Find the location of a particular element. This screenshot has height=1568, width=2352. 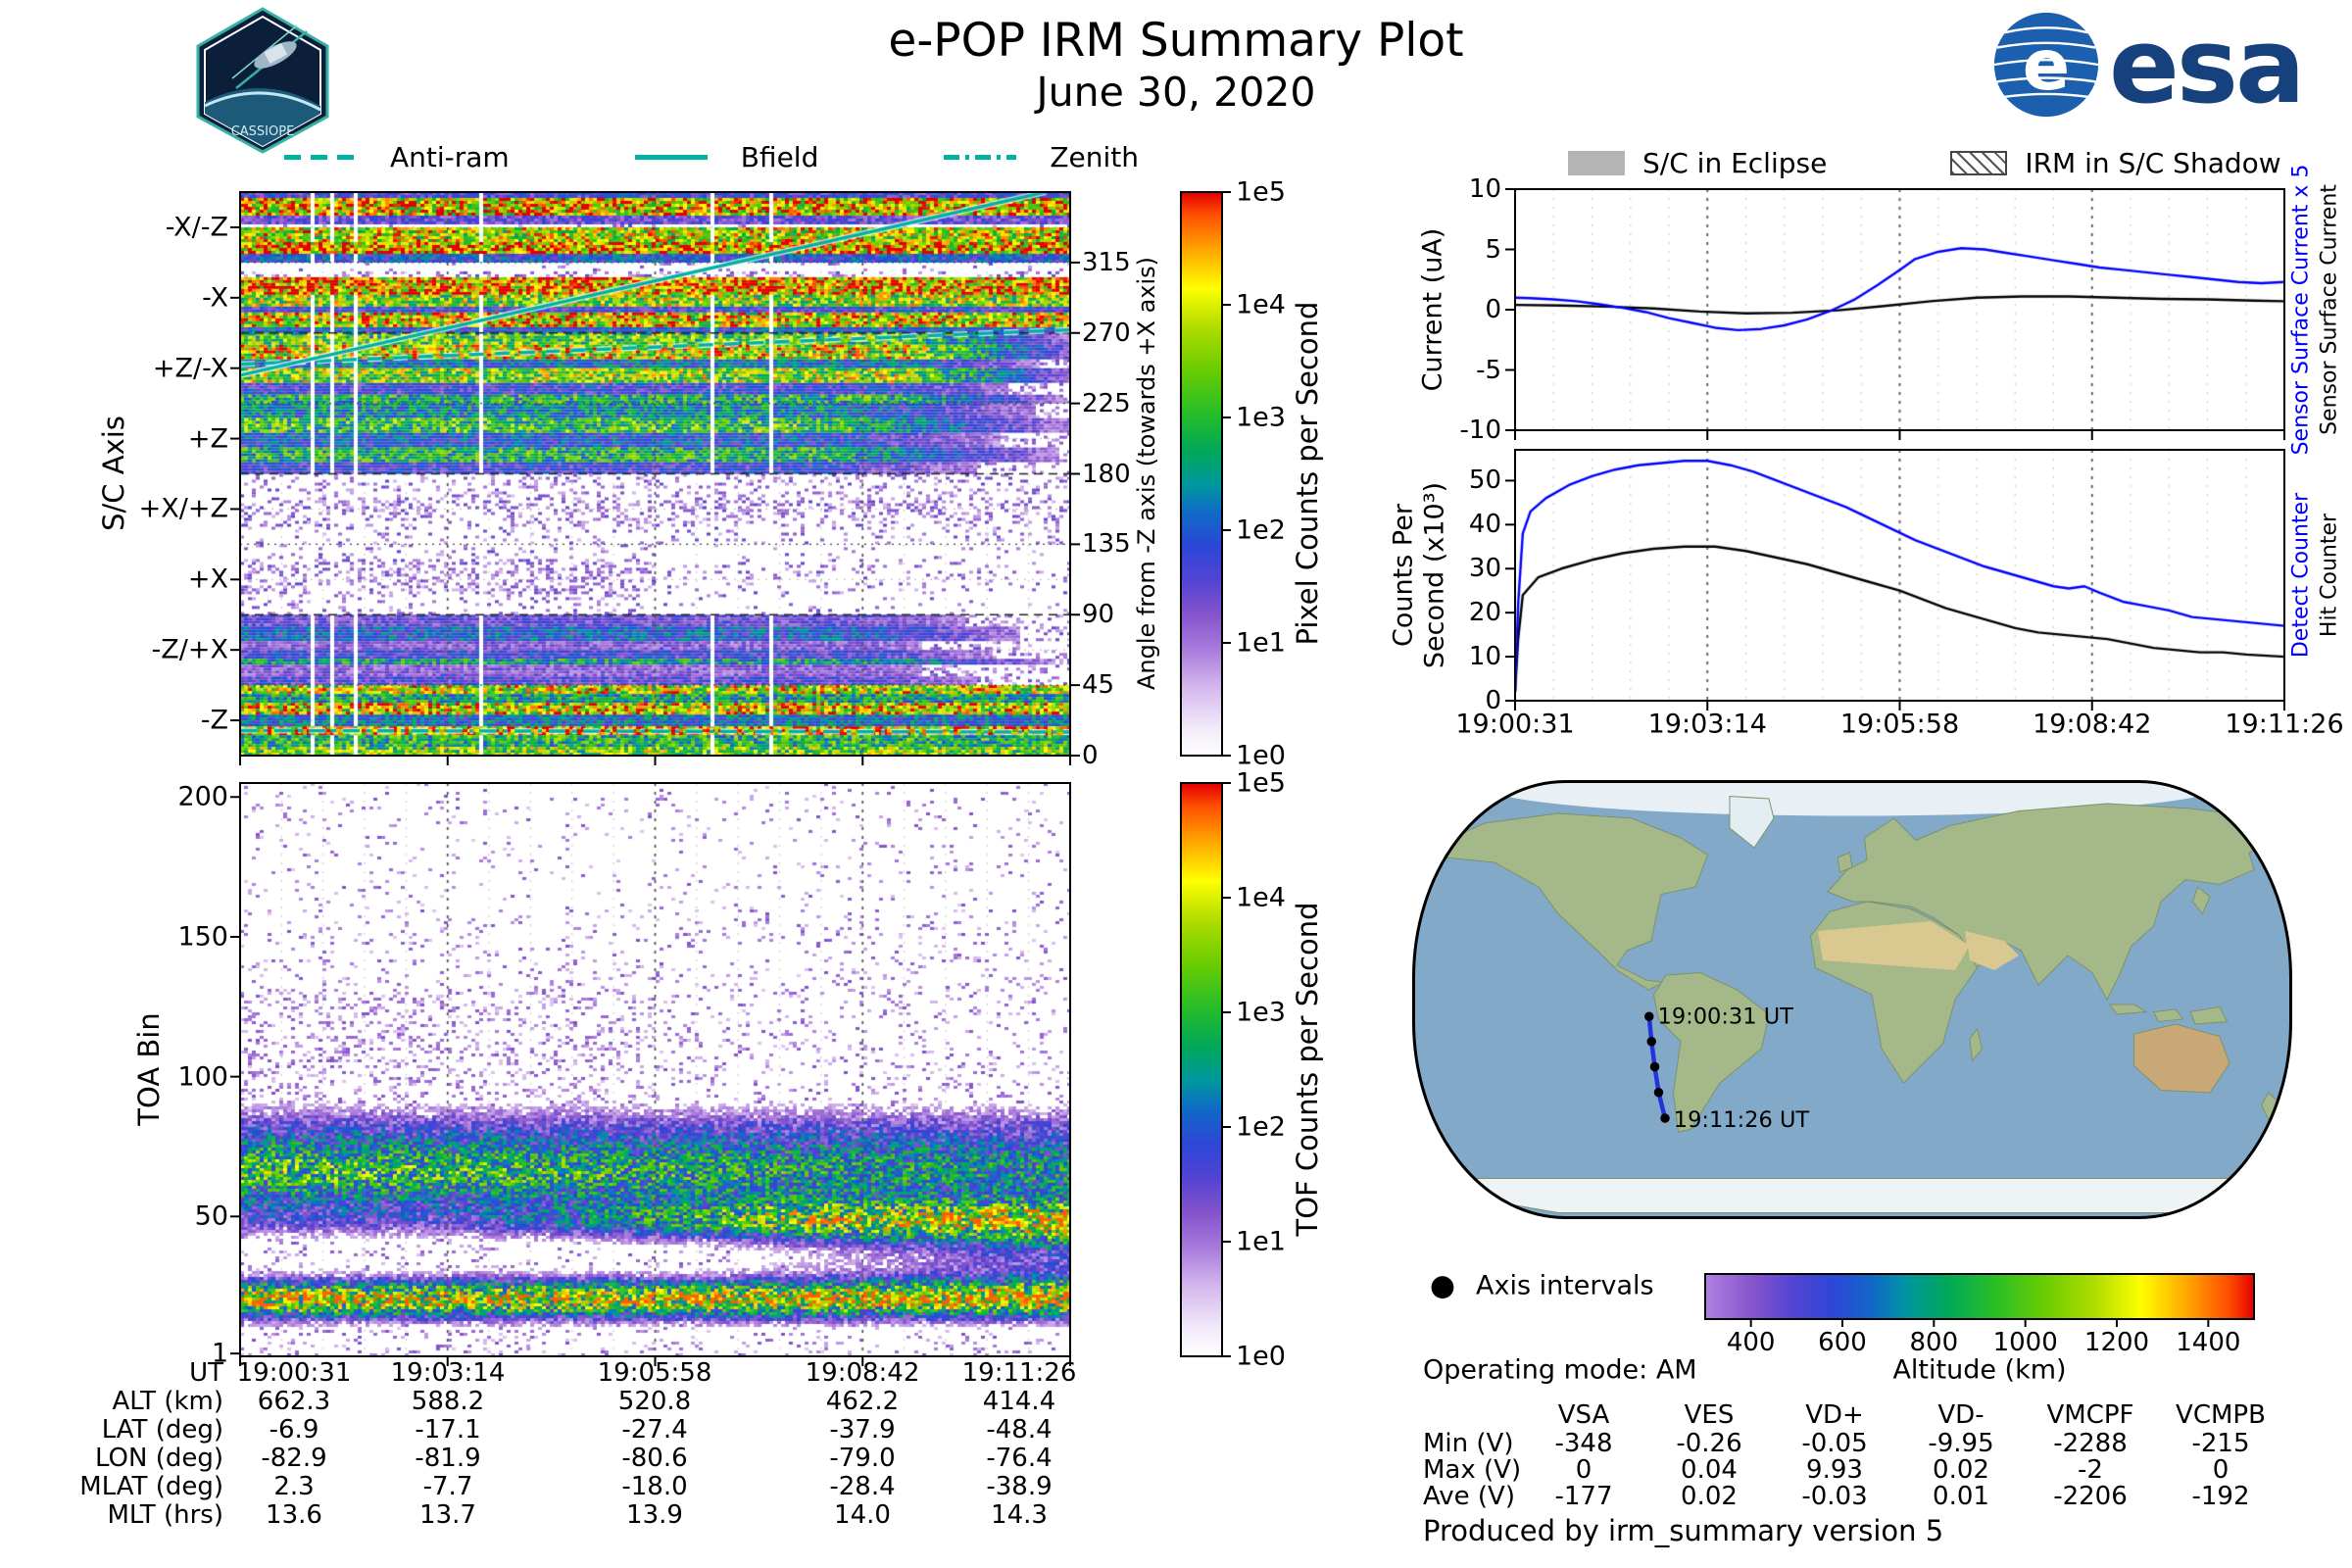

status-legend: S/C in Eclipse IRM in S/C Shadow is located at coordinates (1924, 163).